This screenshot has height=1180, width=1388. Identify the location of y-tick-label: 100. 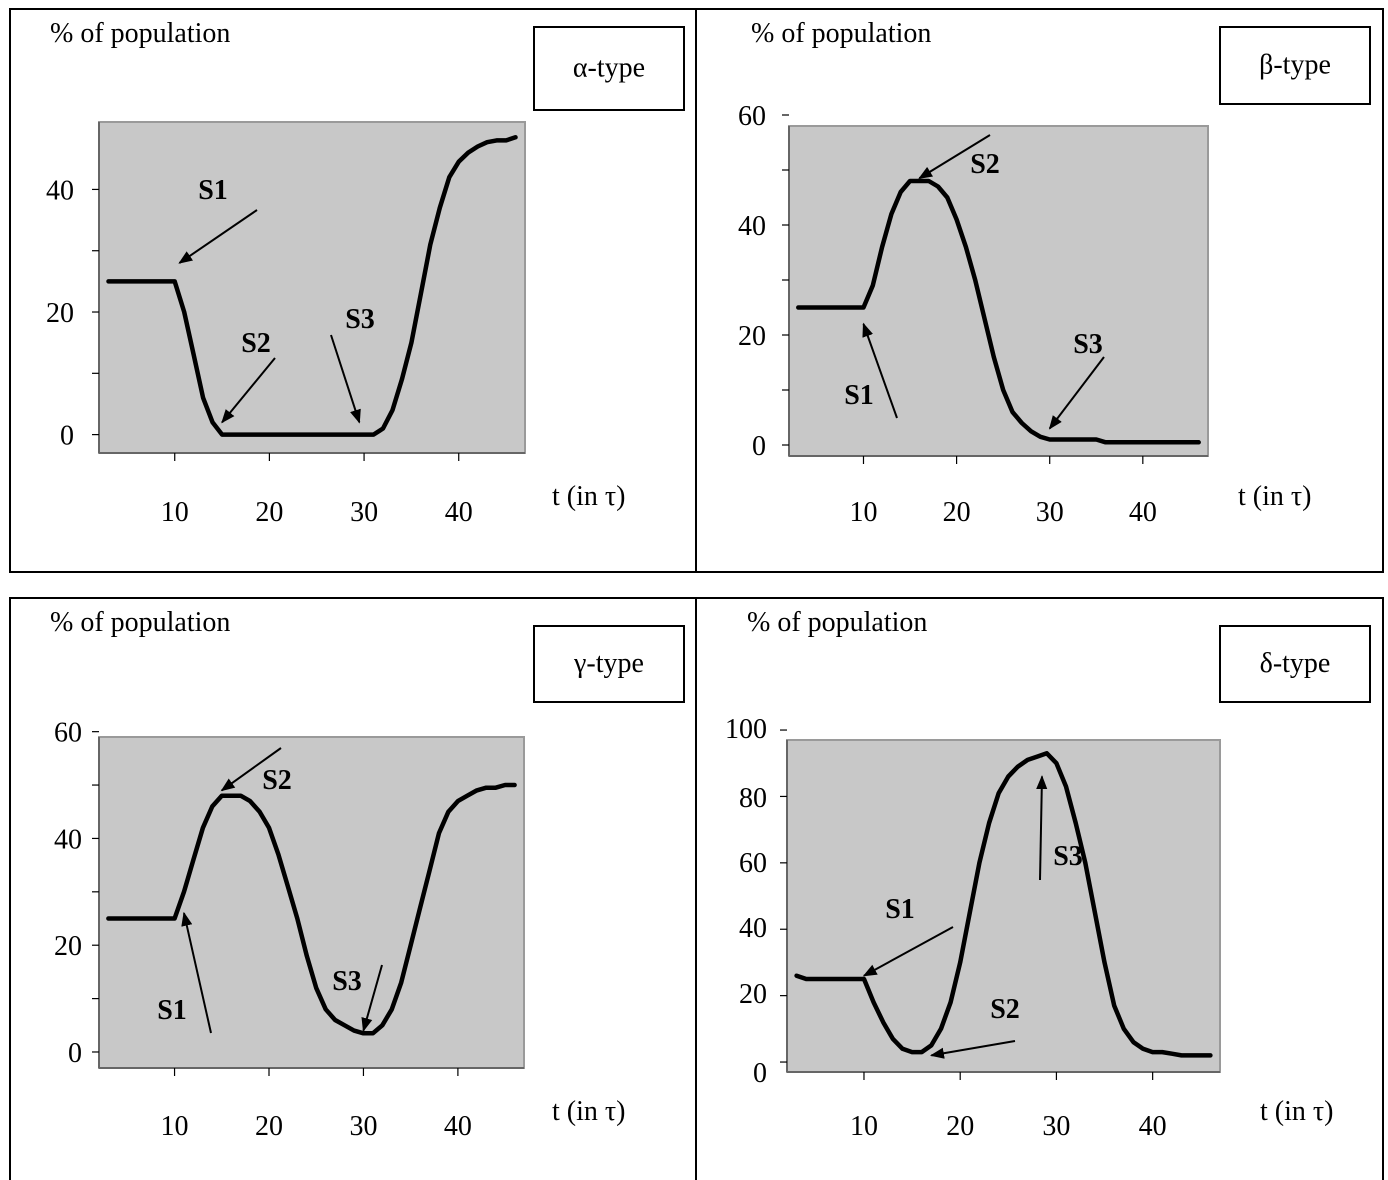
(746, 729).